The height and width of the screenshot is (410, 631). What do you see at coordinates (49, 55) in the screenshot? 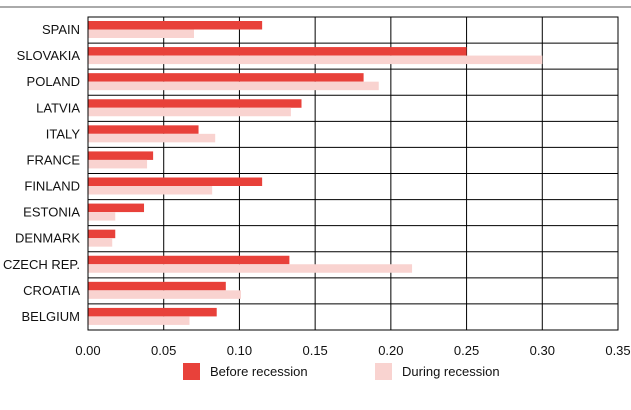
I see `category-label: SLOVAKIA` at bounding box center [49, 55].